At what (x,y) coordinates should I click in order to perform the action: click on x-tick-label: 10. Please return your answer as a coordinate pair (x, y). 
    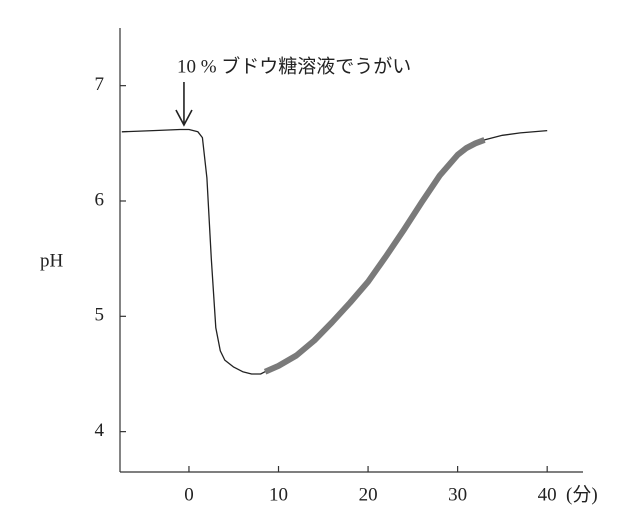
    Looking at the image, I should click on (278, 494).